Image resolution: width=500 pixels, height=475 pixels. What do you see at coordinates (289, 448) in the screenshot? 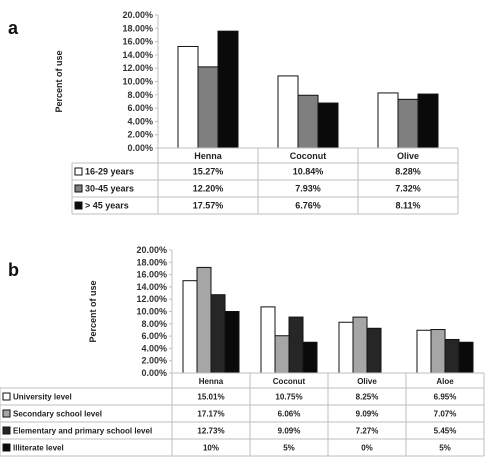
I see `table-cell-b-coconut-illiterate-level: 5%` at bounding box center [289, 448].